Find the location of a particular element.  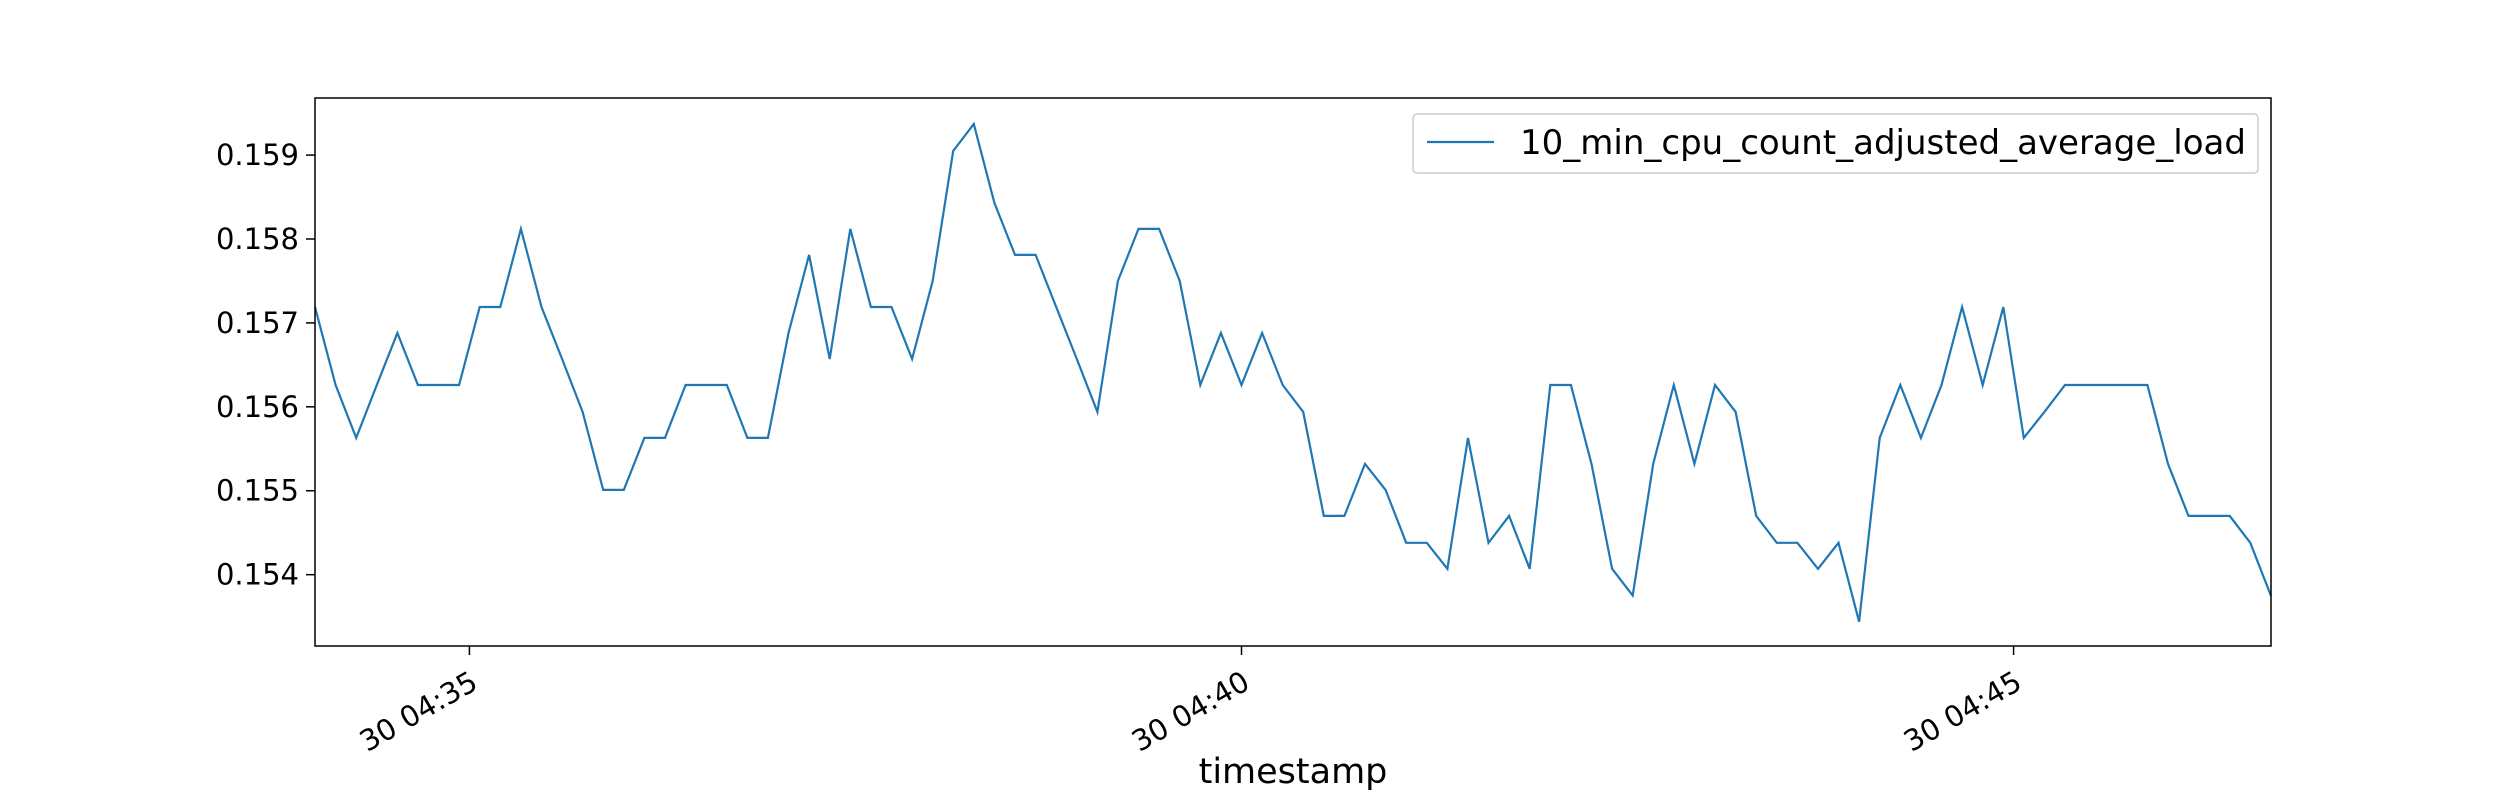

x-axis-ticks: 30 04:35 30 04:40 30 04:45 is located at coordinates (1190, 702).